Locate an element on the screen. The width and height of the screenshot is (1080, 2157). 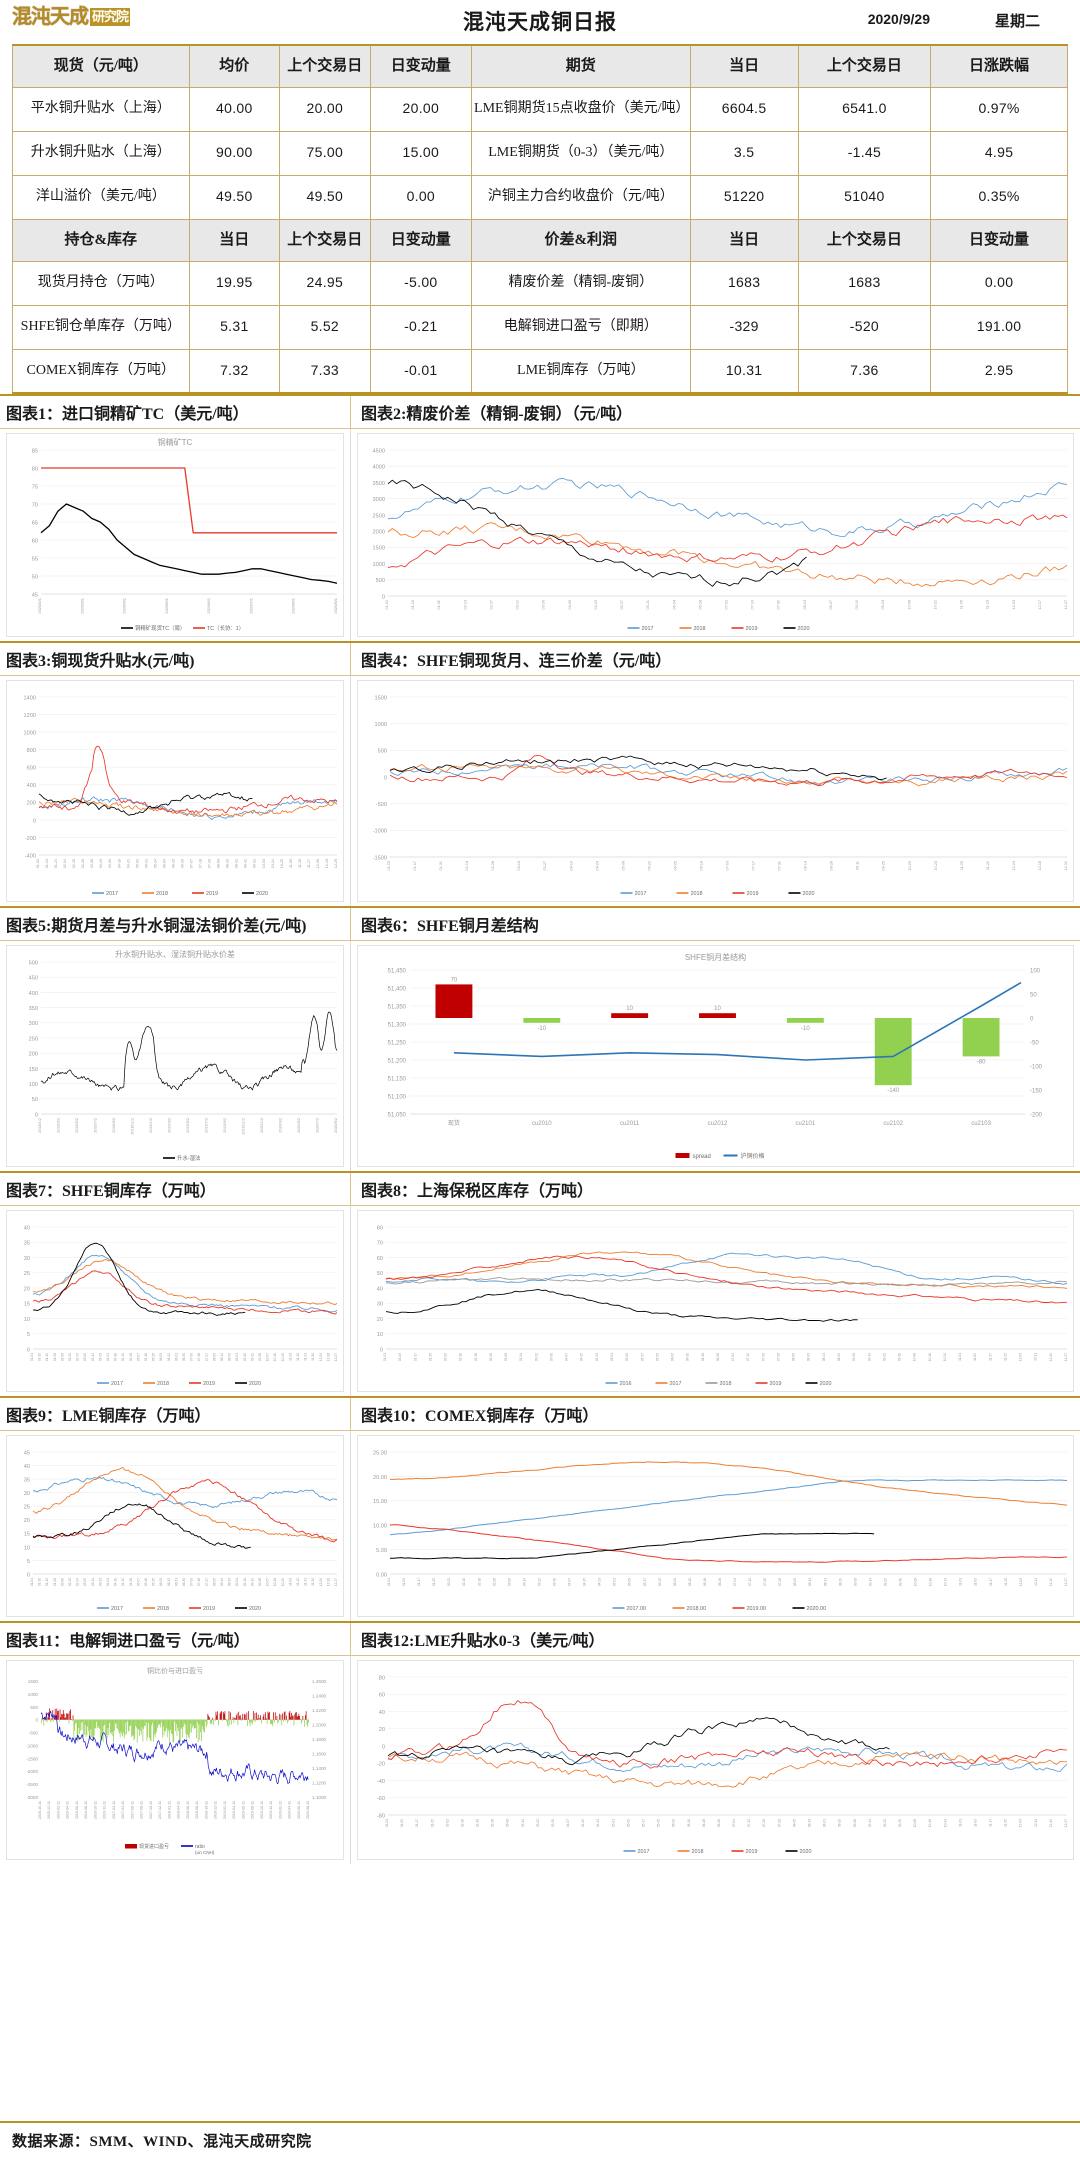
svg-text: 11-03 is located at coordinates (290, 1357).